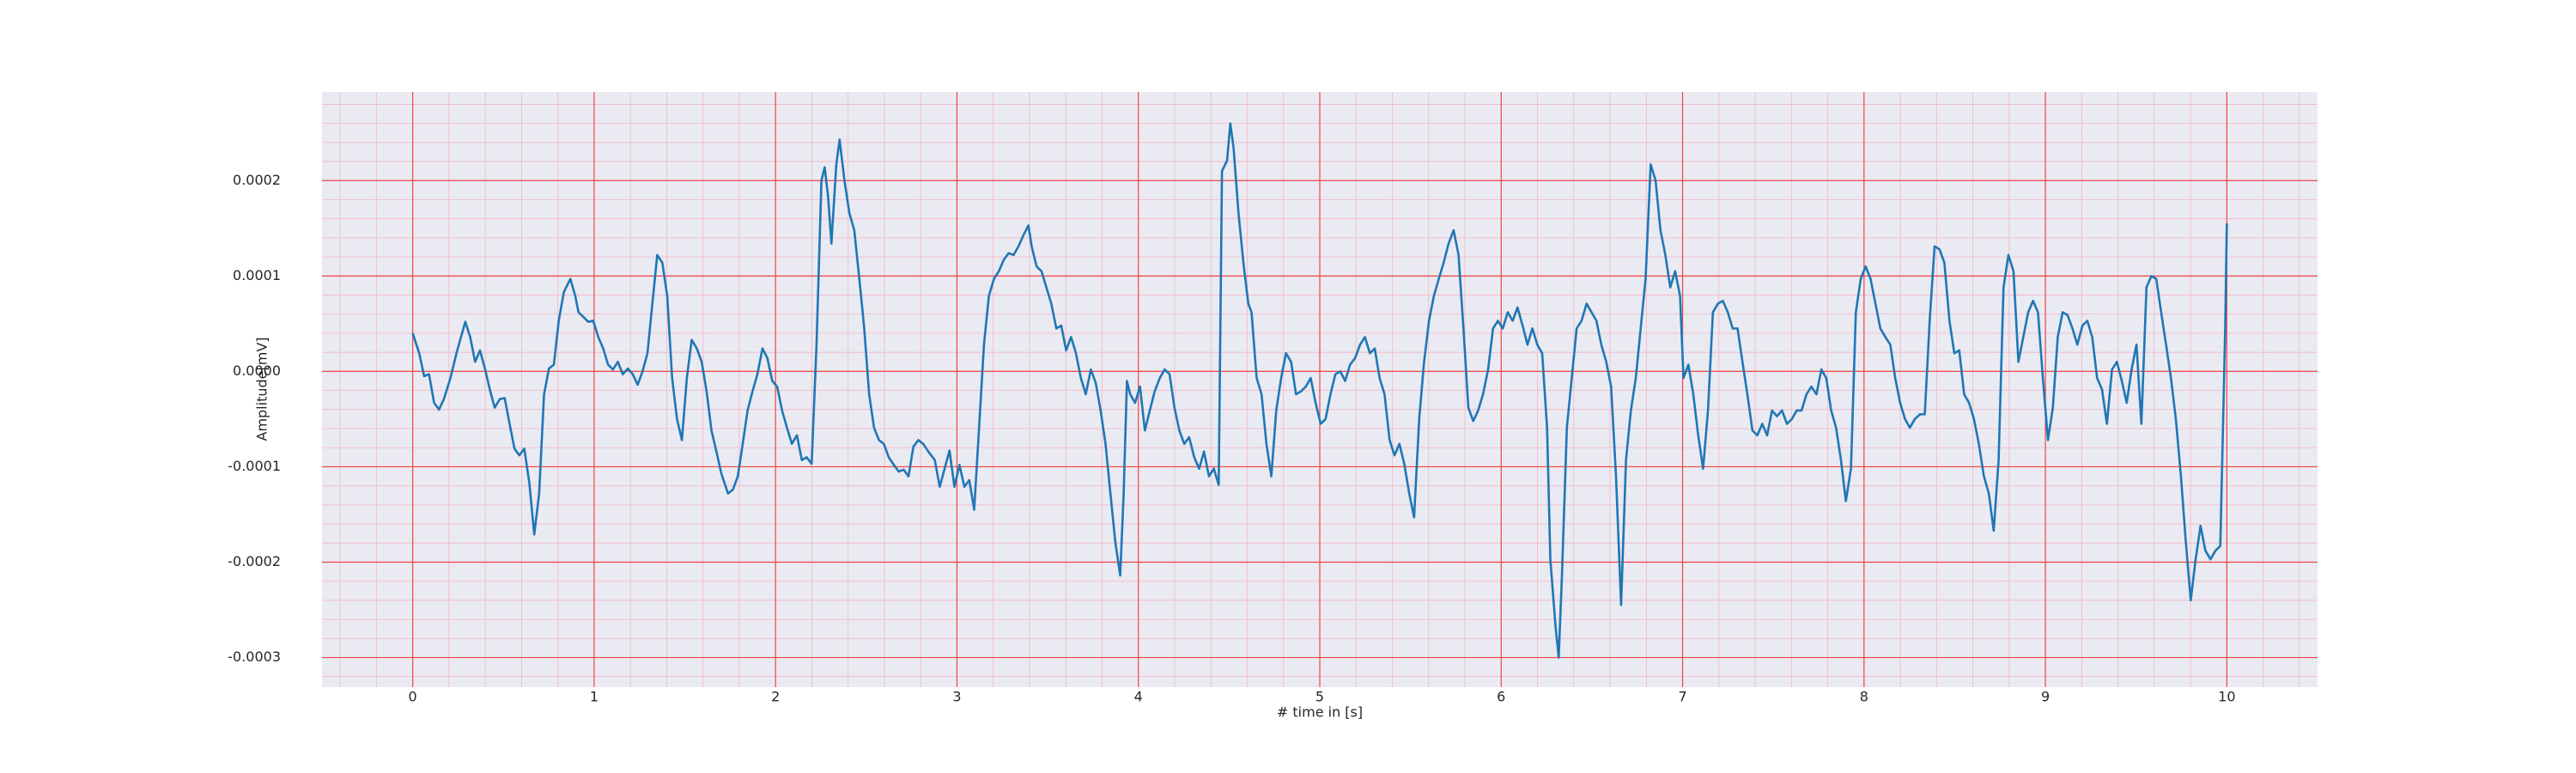  Describe the element at coordinates (257, 370) in the screenshot. I see `y-tick-label: 0.0000` at that location.